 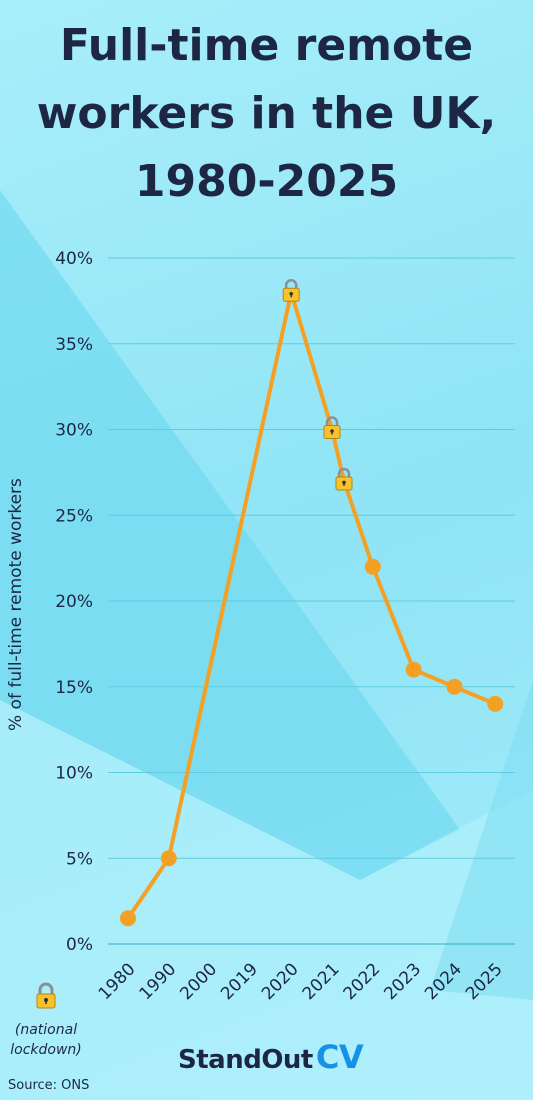 I want to click on title-line-3: 1980-2025, so click(x=266, y=181).